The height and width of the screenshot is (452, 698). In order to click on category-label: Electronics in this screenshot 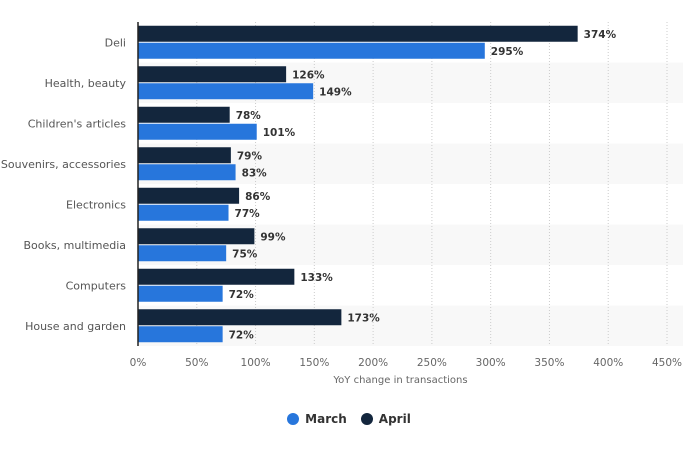, I will do `click(96, 204)`.